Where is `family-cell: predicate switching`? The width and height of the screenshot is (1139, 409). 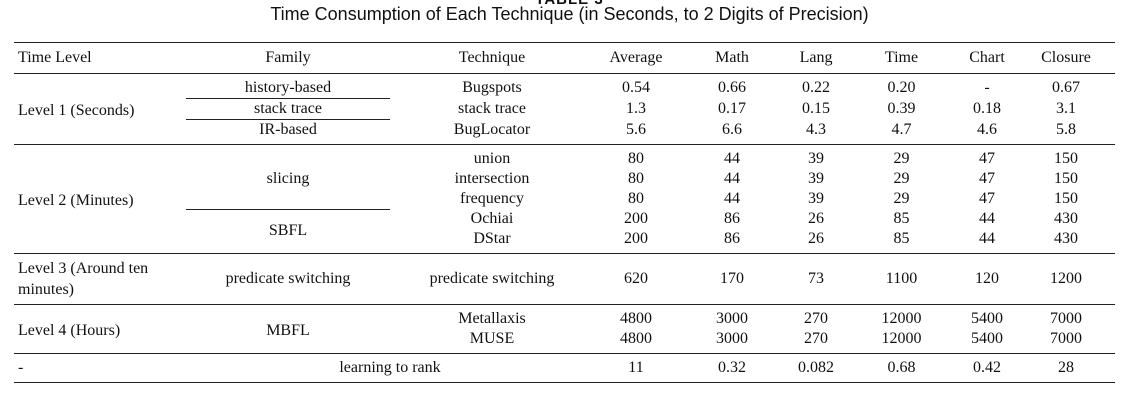
family-cell: predicate switching is located at coordinates (288, 279).